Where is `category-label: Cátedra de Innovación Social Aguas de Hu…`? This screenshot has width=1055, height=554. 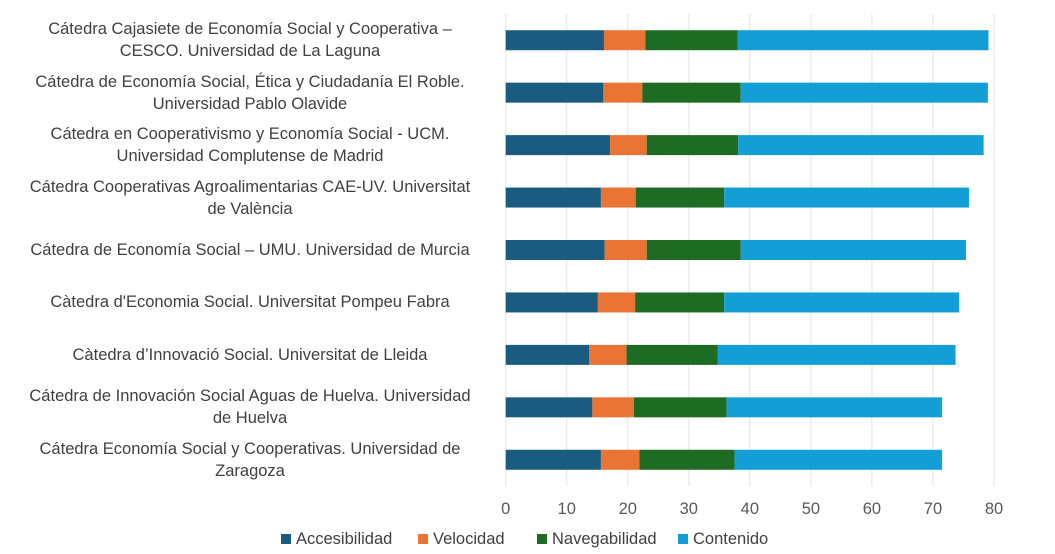
category-label: Cátedra de Innovación Social Aguas de Hu… is located at coordinates (250, 407).